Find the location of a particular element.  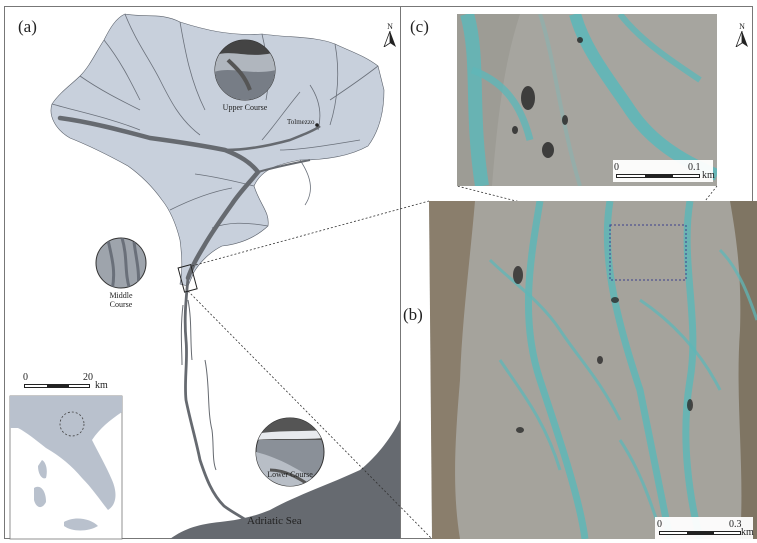

main-river is located at coordinates (159, 198).